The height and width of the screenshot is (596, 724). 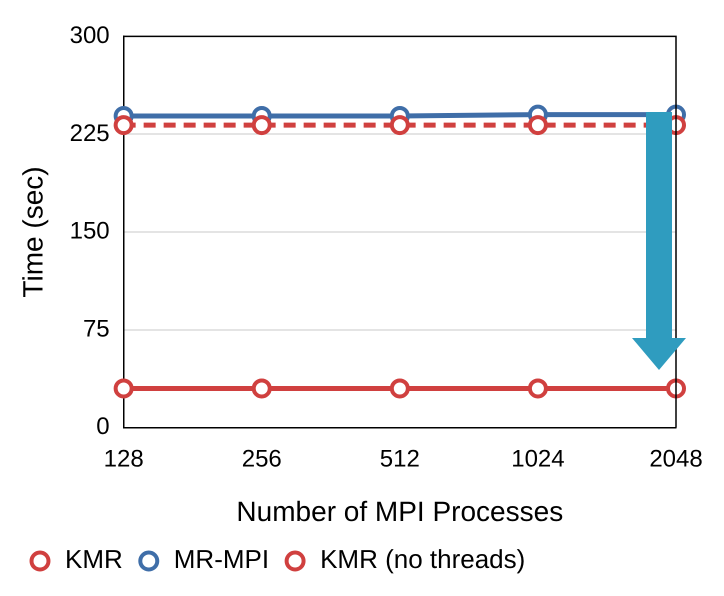 What do you see at coordinates (400, 459) in the screenshot?
I see `x-tick-label: 512` at bounding box center [400, 459].